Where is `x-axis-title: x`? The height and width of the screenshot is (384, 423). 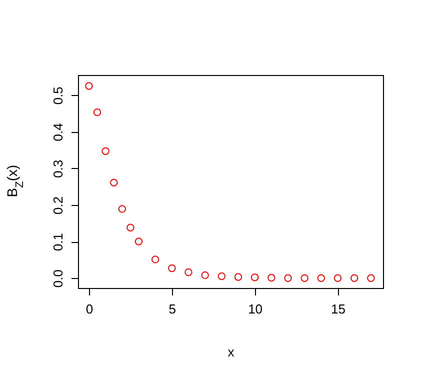 x-axis-title: x is located at coordinates (231, 352).